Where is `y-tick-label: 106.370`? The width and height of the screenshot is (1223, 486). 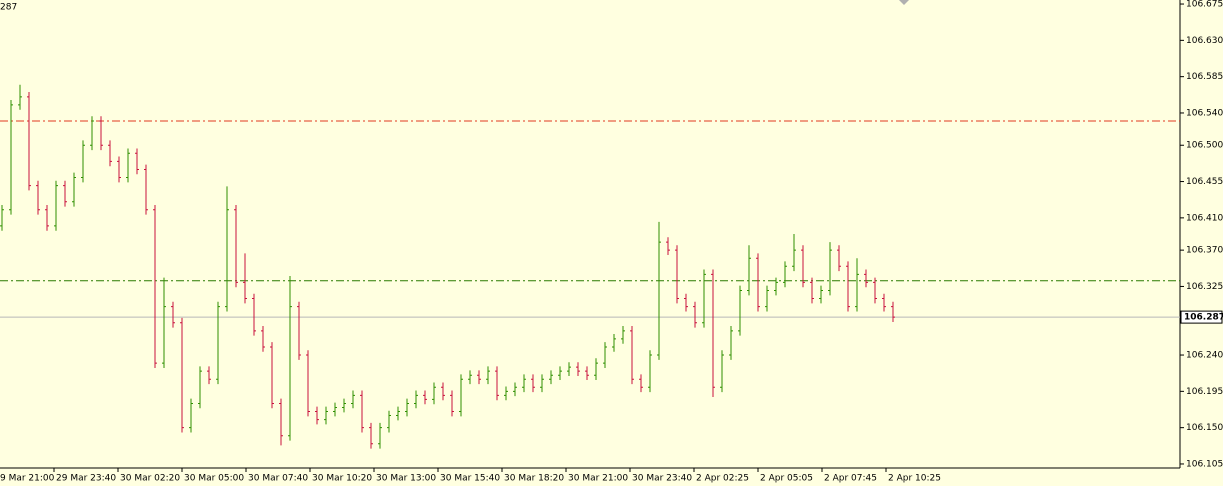
y-tick-label: 106.370 is located at coordinates (1204, 251).